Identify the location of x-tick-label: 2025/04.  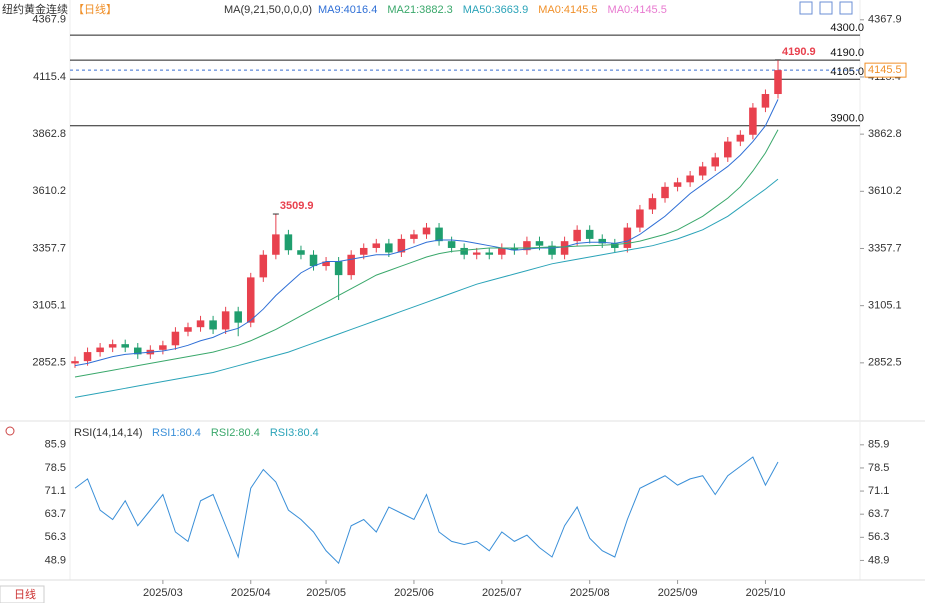
(251, 593).